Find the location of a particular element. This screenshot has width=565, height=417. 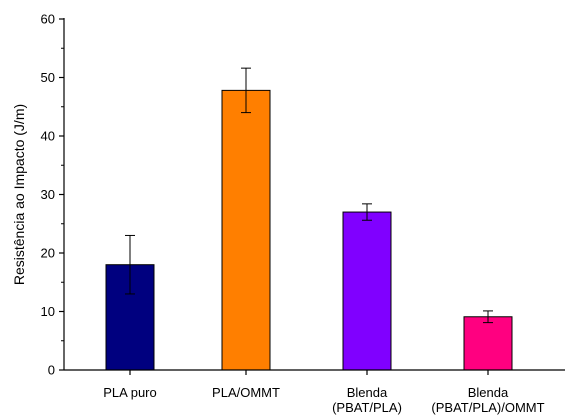

x-tick-label: PLA puro is located at coordinates (130, 392).